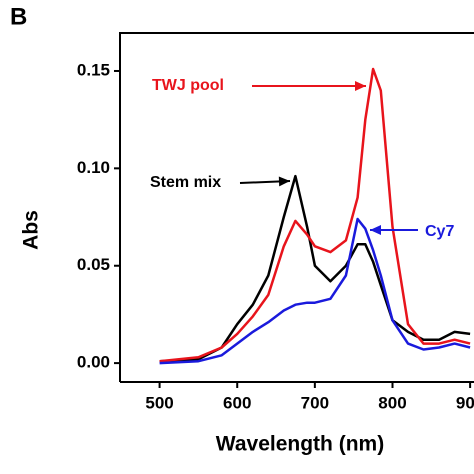 This screenshot has height=474, width=474. I want to click on y-tick-label: 0.15, so click(93, 69).